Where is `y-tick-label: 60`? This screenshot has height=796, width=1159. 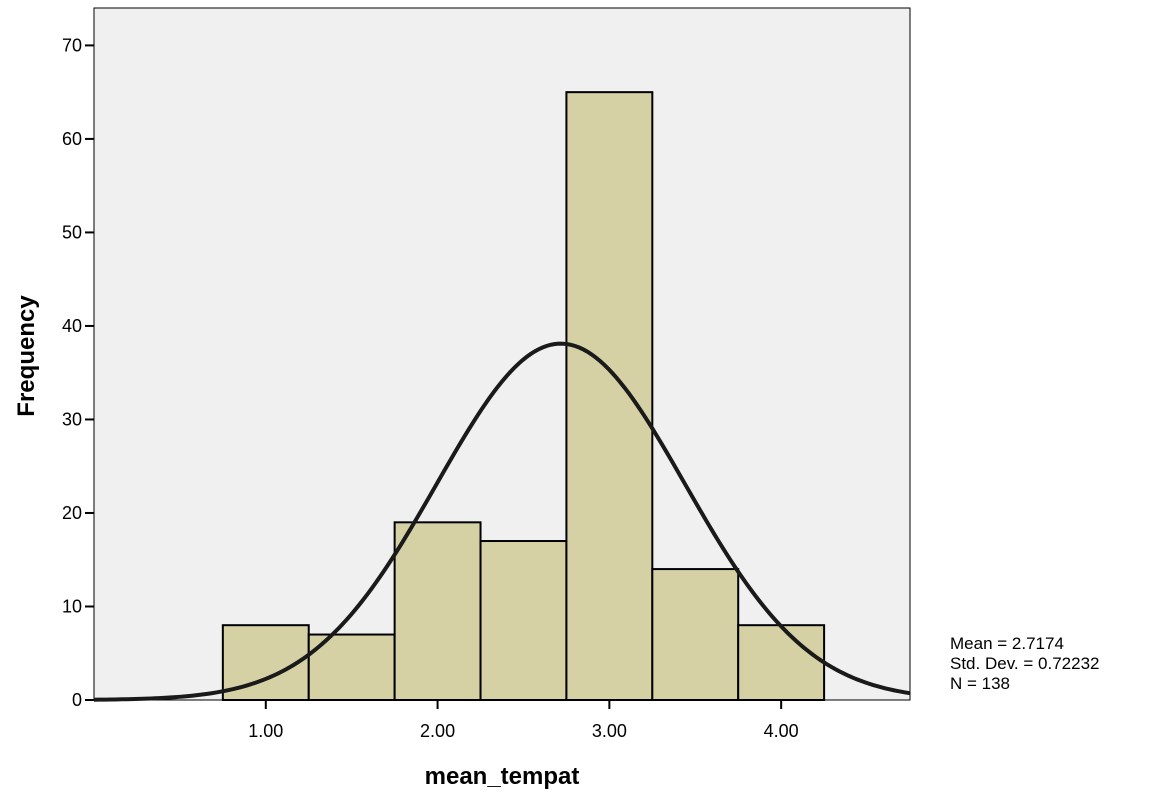
y-tick-label: 60 is located at coordinates (72, 139).